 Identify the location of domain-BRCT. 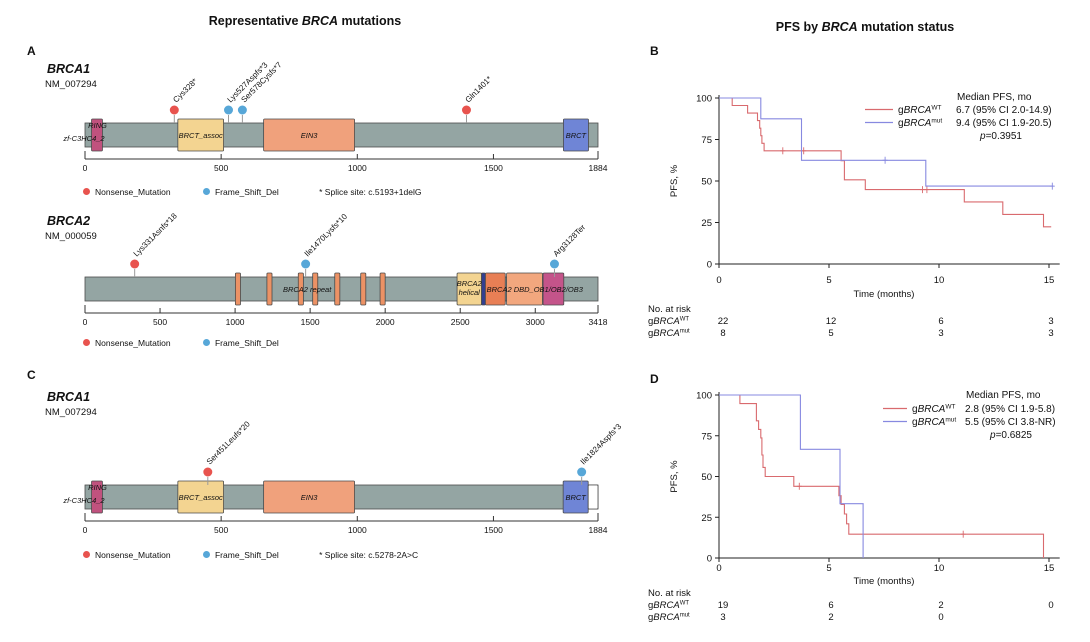
(576, 135).